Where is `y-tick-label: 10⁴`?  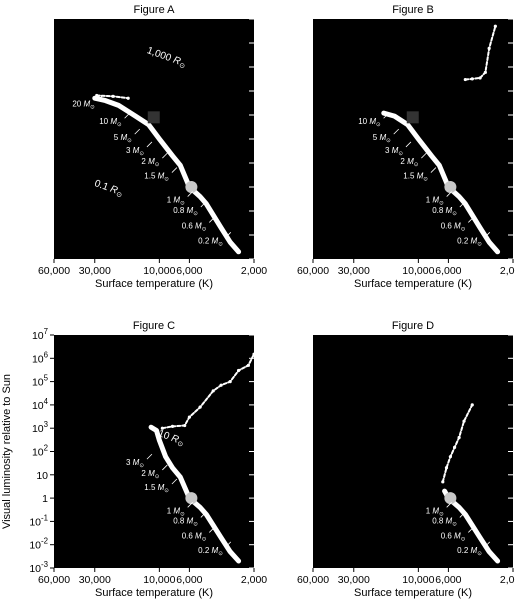
y-tick-label: 10⁴ is located at coordinates (40, 404).